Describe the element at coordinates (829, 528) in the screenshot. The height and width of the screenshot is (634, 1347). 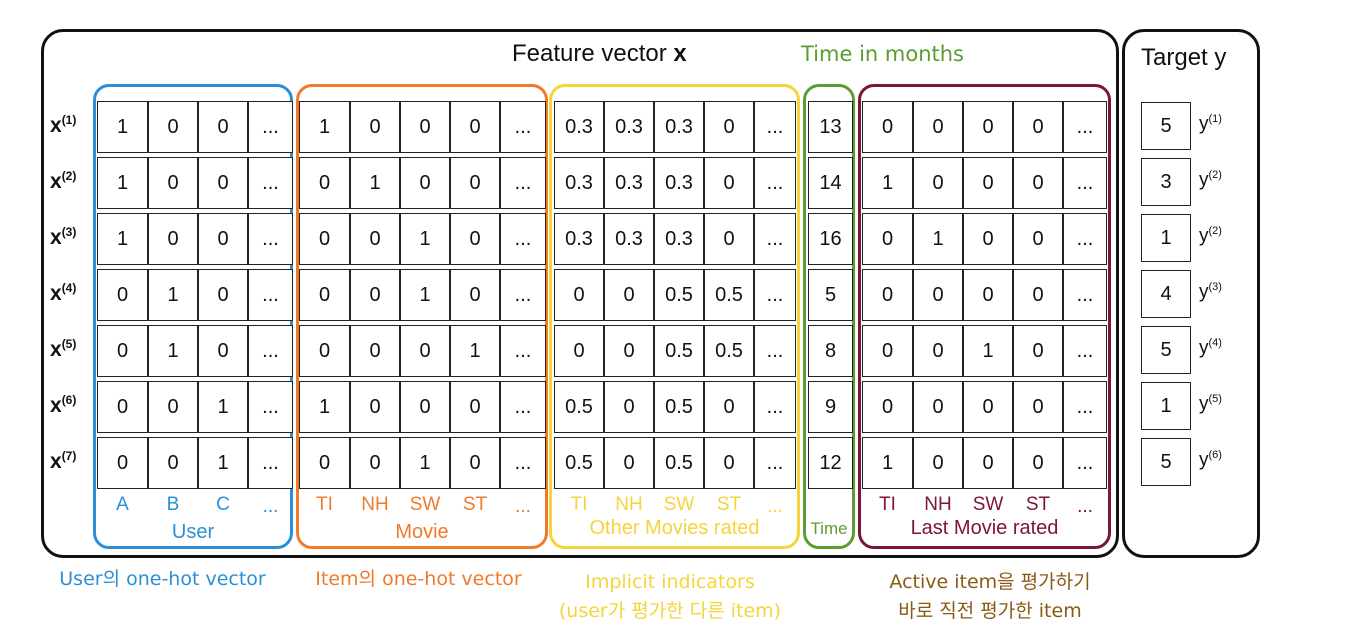
I see `group-name-time: Time` at that location.